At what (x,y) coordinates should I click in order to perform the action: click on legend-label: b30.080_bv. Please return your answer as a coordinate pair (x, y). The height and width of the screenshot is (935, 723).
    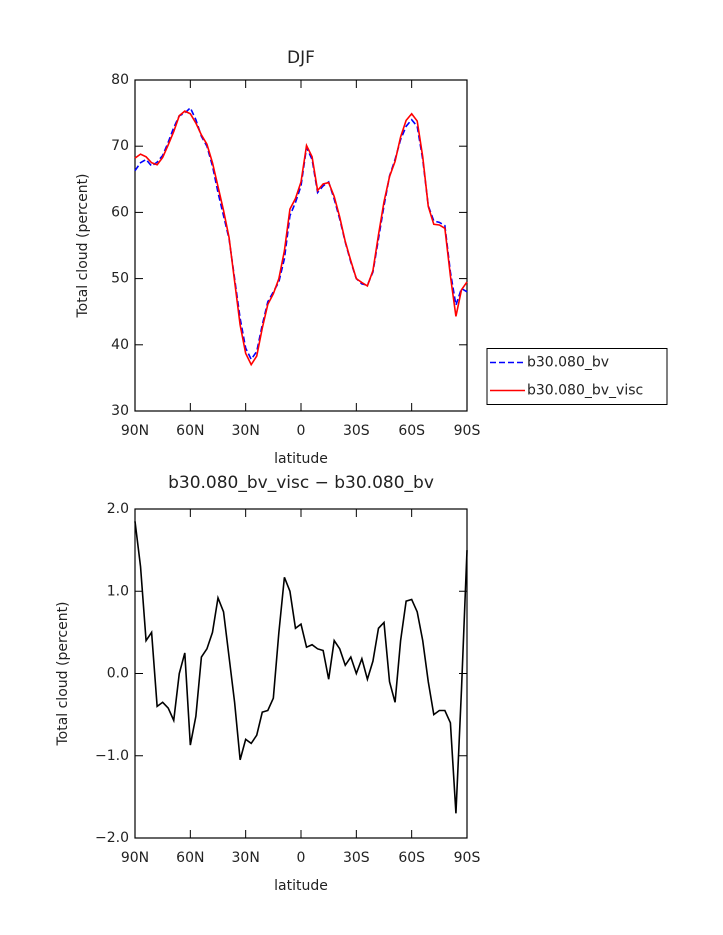
    Looking at the image, I should click on (568, 363).